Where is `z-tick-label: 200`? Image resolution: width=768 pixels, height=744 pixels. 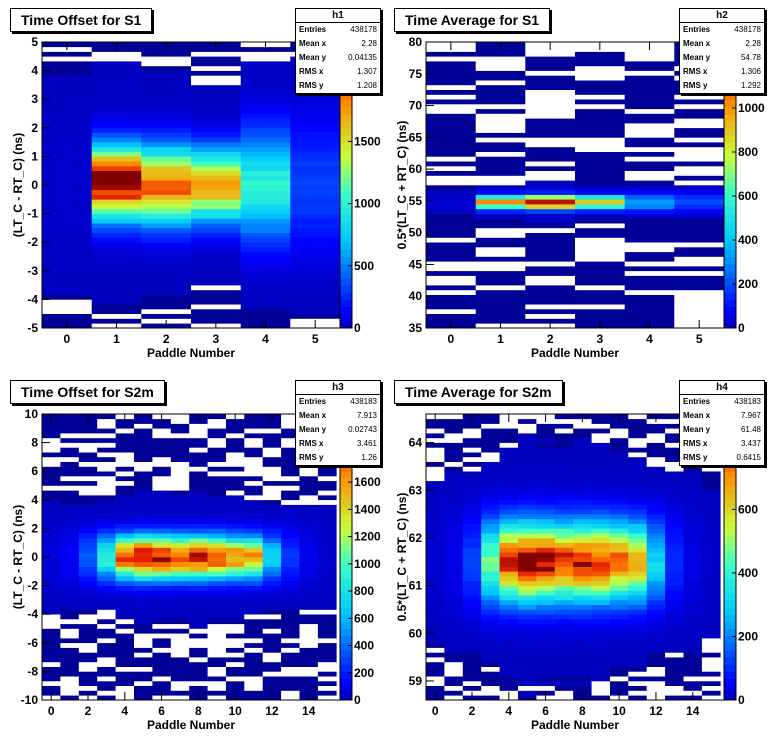 z-tick-label: 200 is located at coordinates (748, 636).